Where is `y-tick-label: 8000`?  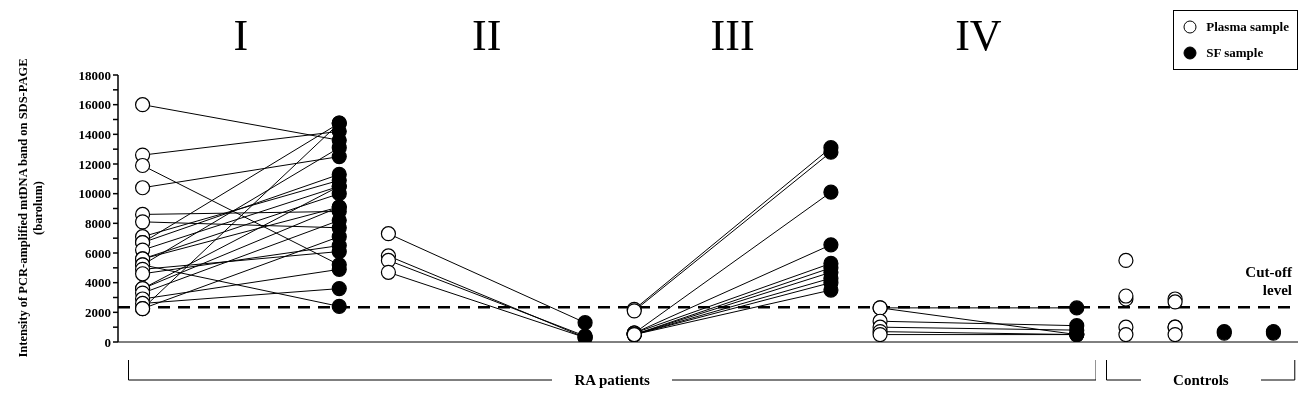 y-tick-label: 8000 is located at coordinates (98, 223).